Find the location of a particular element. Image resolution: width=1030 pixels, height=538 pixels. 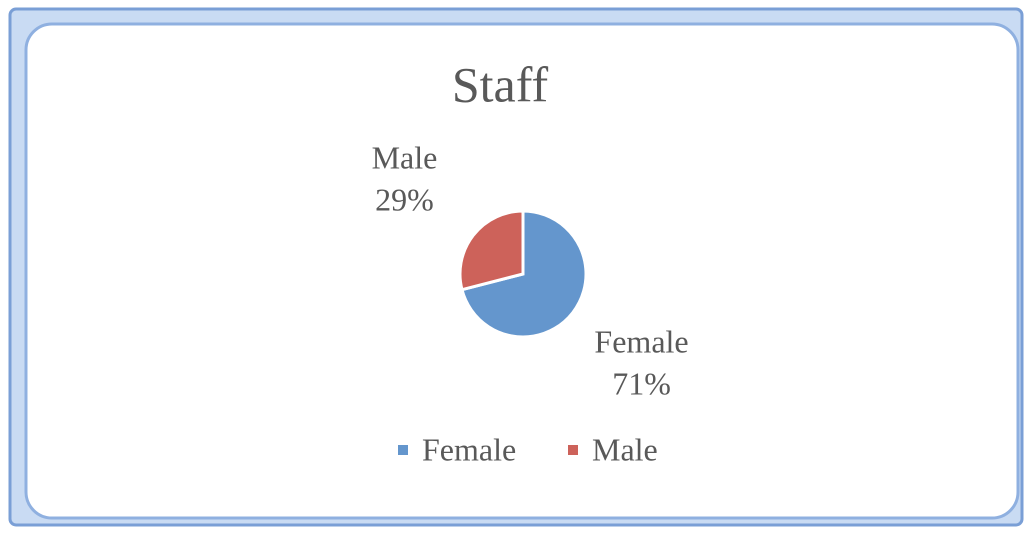

slice-value-label: 29% is located at coordinates (404, 199).